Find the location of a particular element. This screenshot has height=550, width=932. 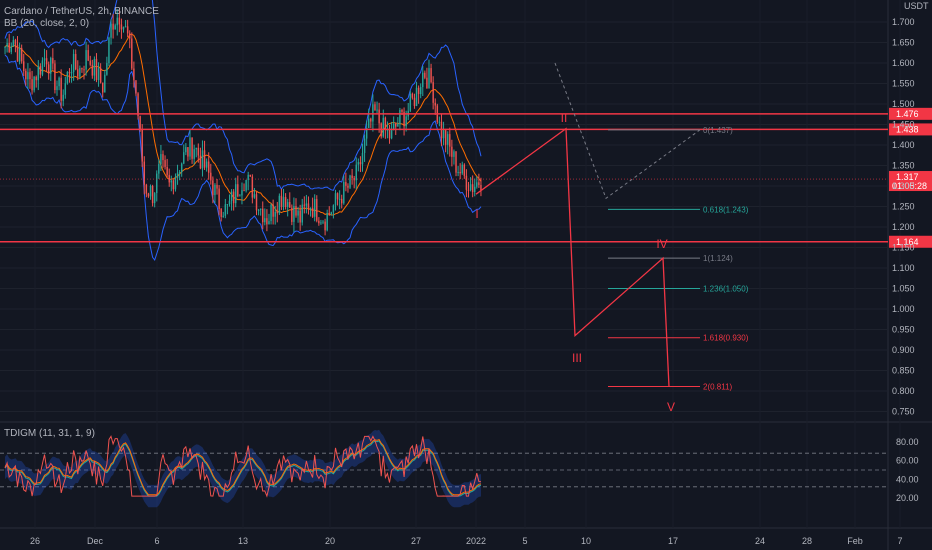

price-tick-label: 0.950 is located at coordinates (903, 330).